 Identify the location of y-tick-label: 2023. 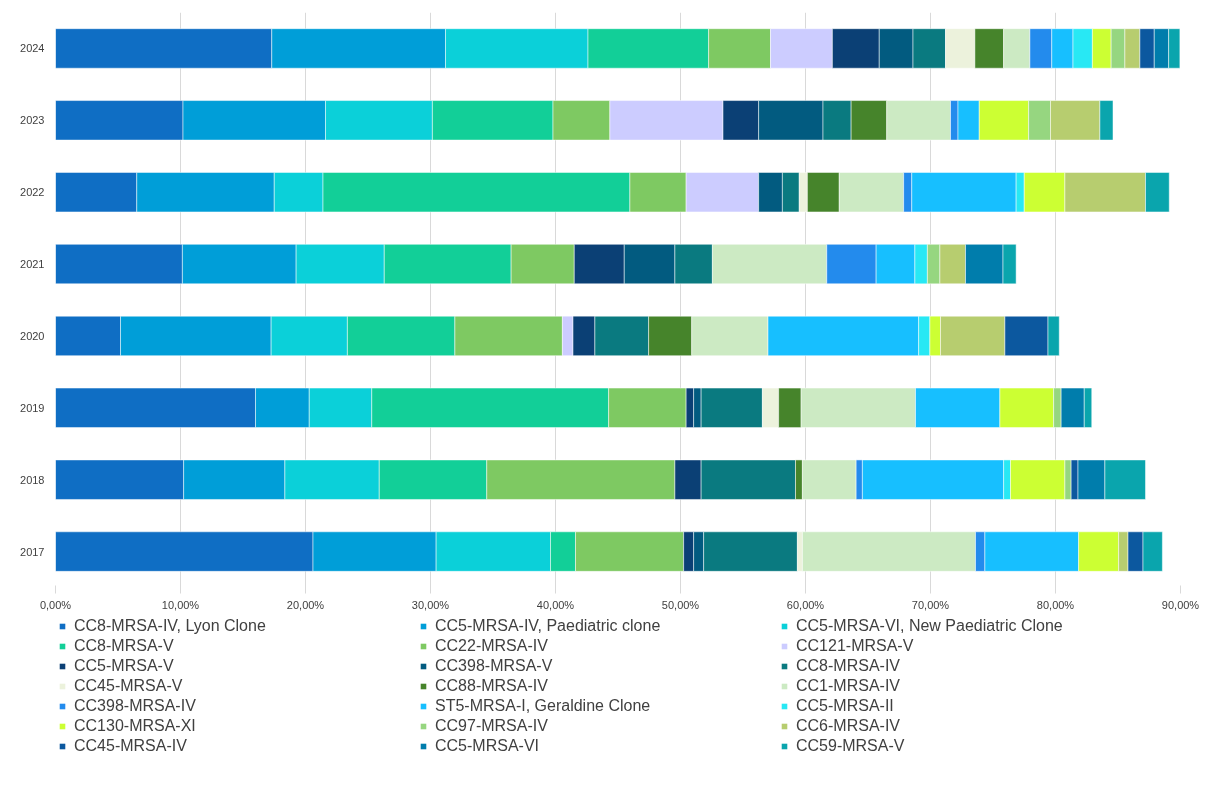
(32, 120).